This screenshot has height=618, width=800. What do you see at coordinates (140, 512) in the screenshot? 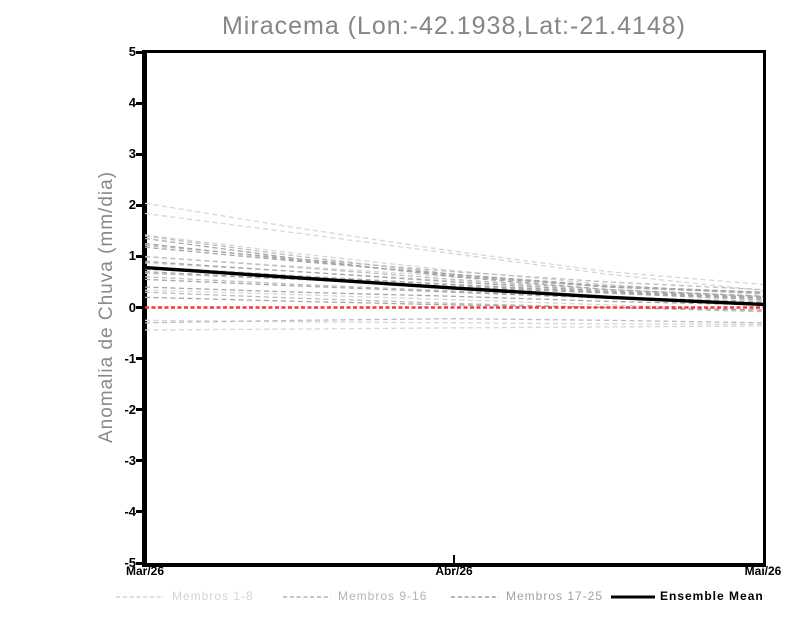
I see `y-tick-mark--4` at bounding box center [140, 512].